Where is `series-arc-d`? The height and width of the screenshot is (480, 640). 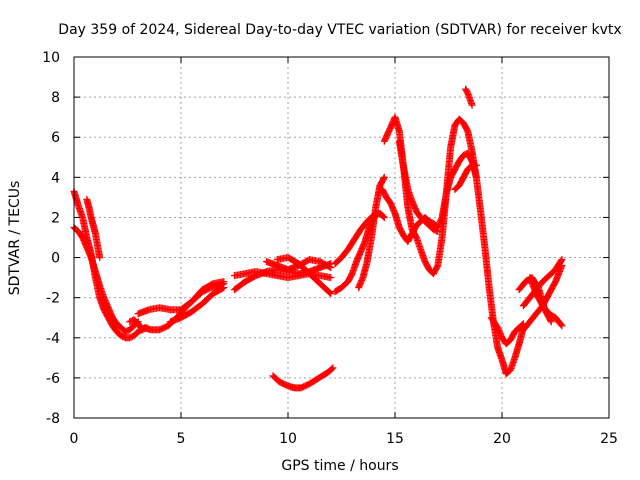
series-arc-d is located at coordinates (138, 325).